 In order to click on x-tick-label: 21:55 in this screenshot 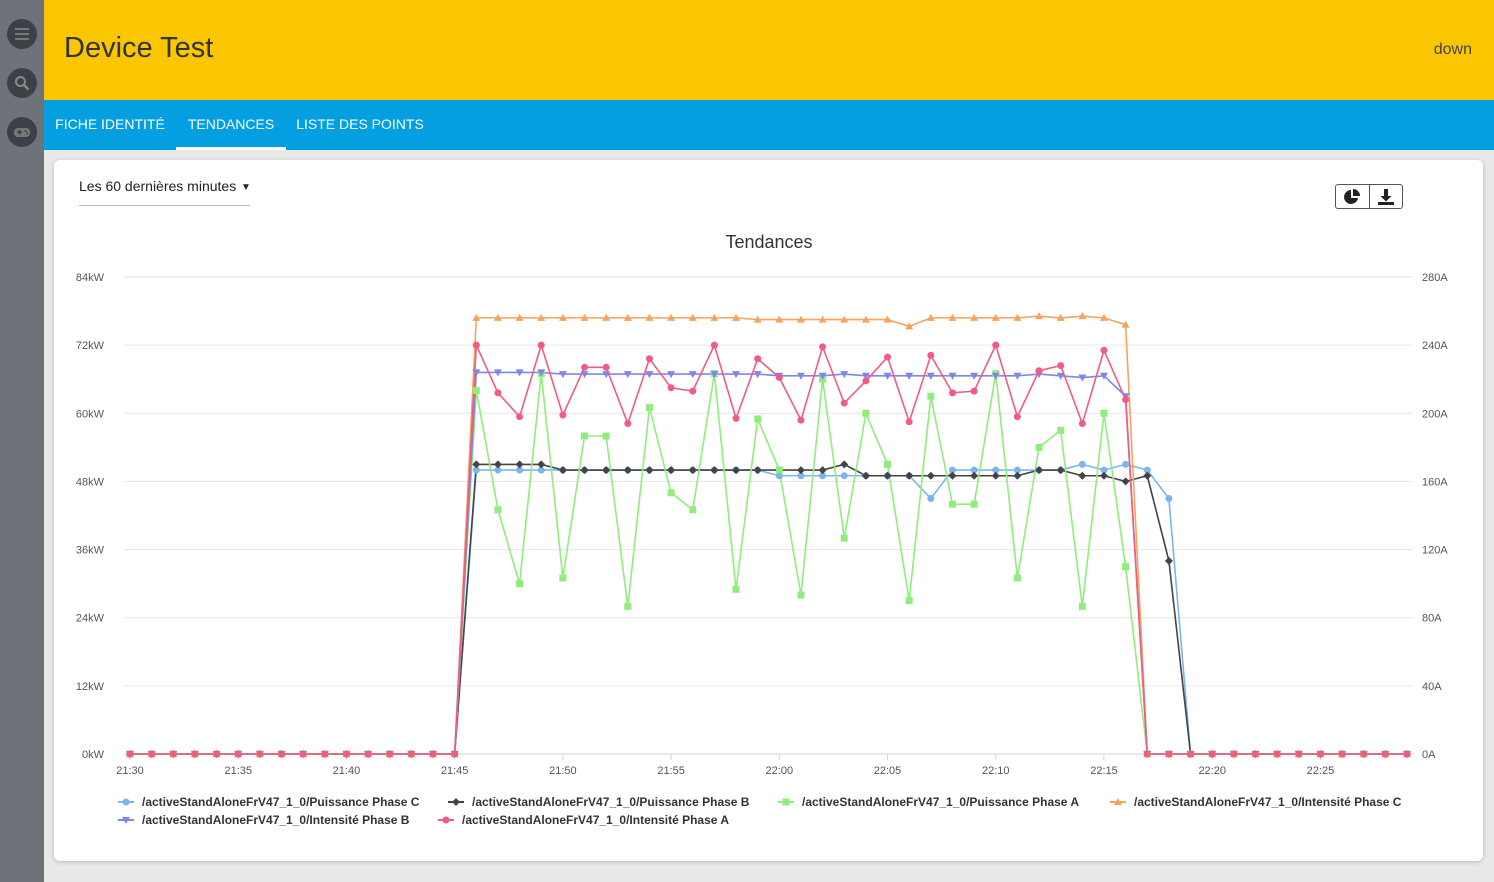, I will do `click(671, 771)`.